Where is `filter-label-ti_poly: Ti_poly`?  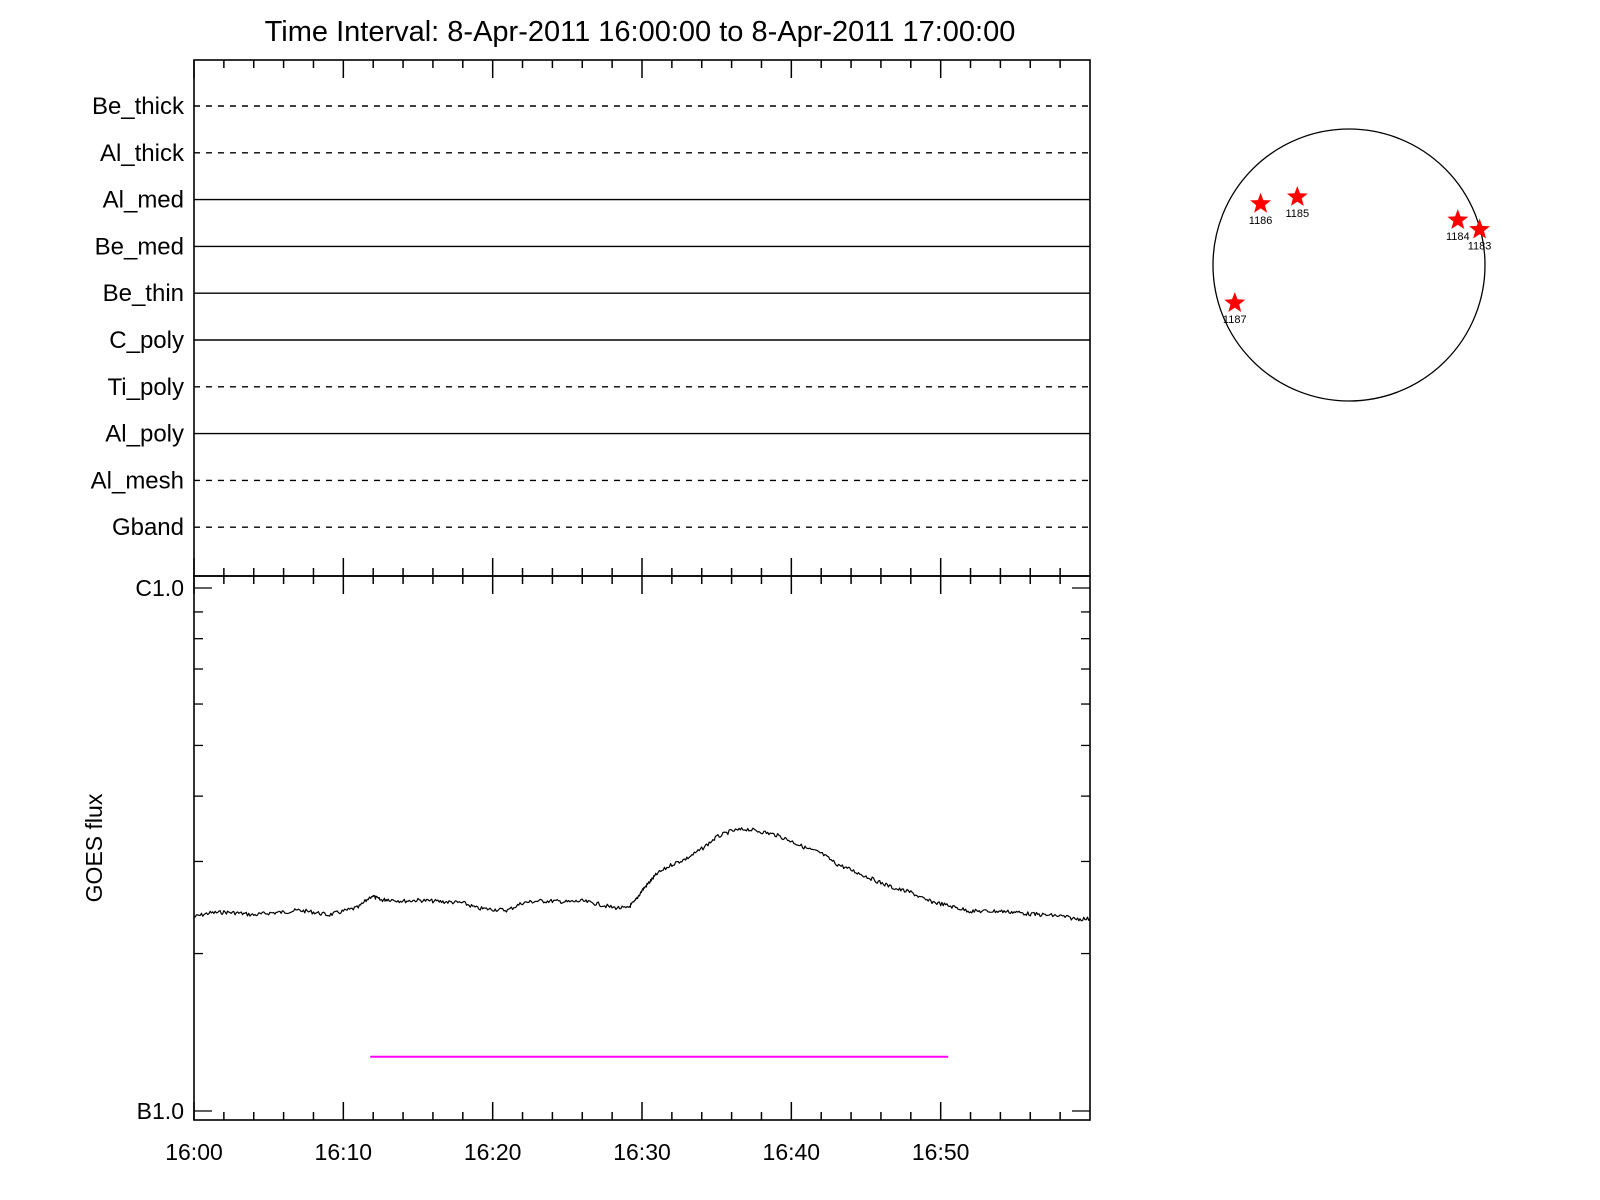
filter-label-ti_poly: Ti_poly is located at coordinates (146, 387).